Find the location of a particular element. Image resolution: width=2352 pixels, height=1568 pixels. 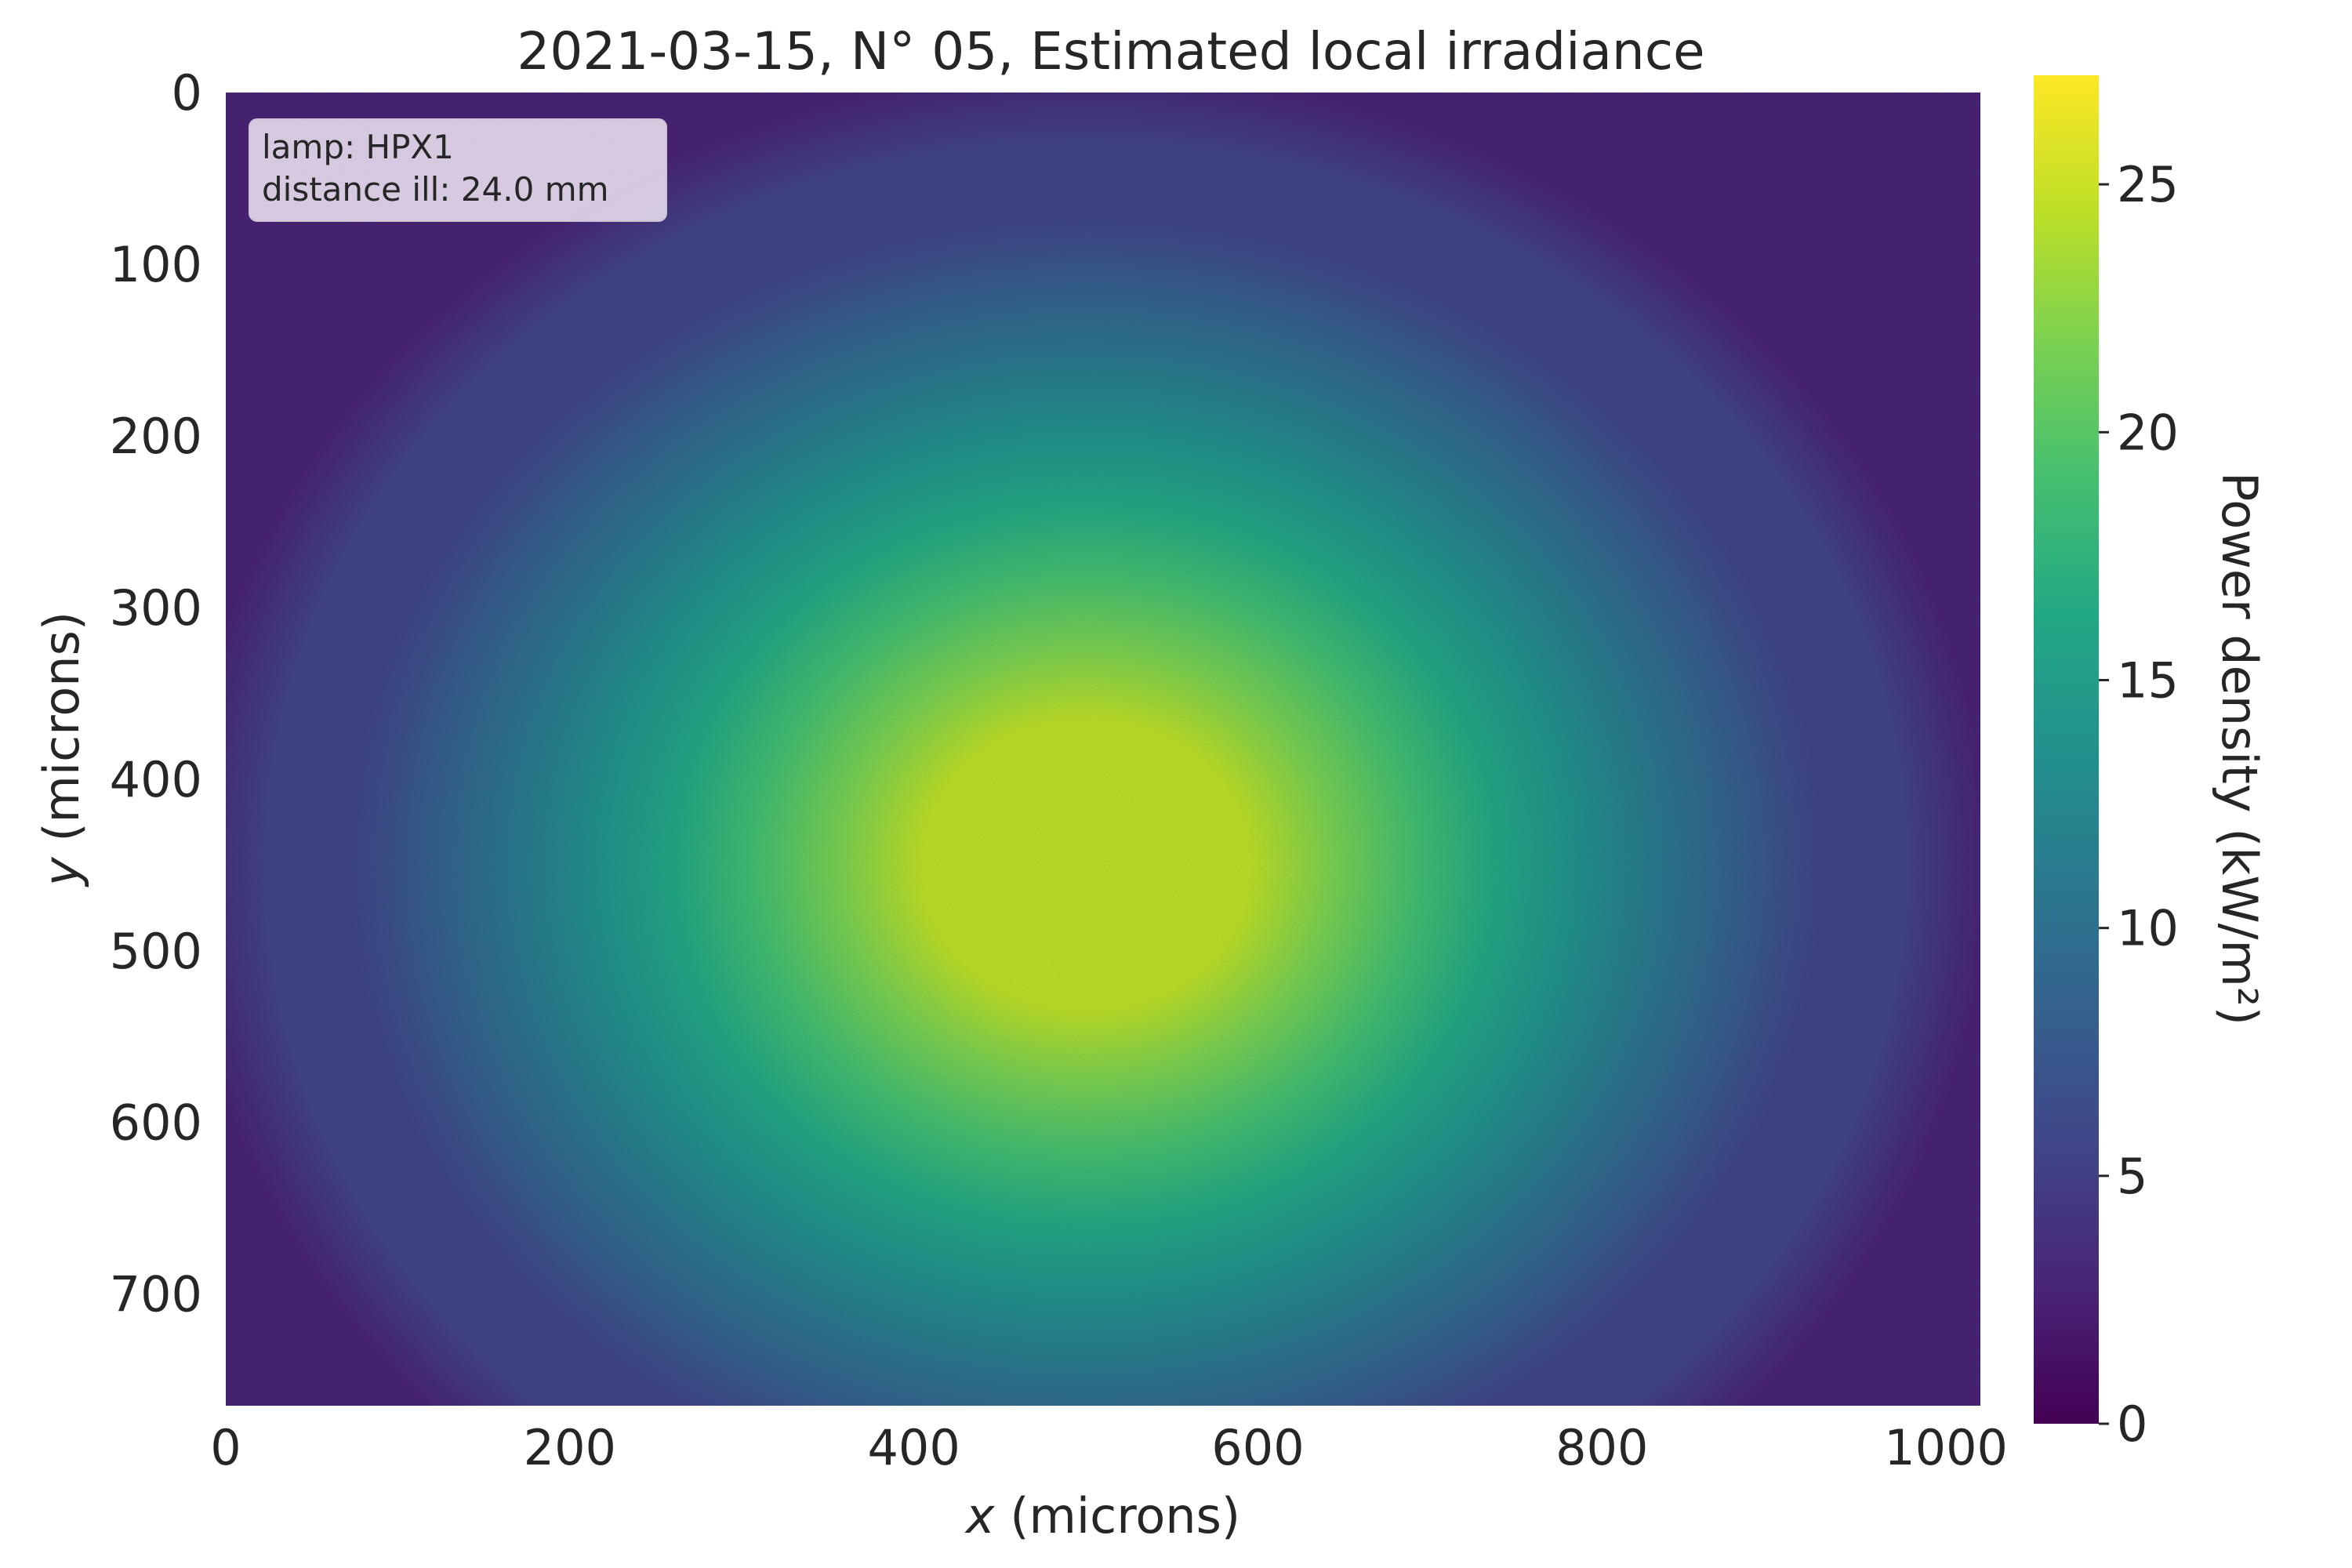

x-tick-label: 1000 is located at coordinates (1946, 1447).